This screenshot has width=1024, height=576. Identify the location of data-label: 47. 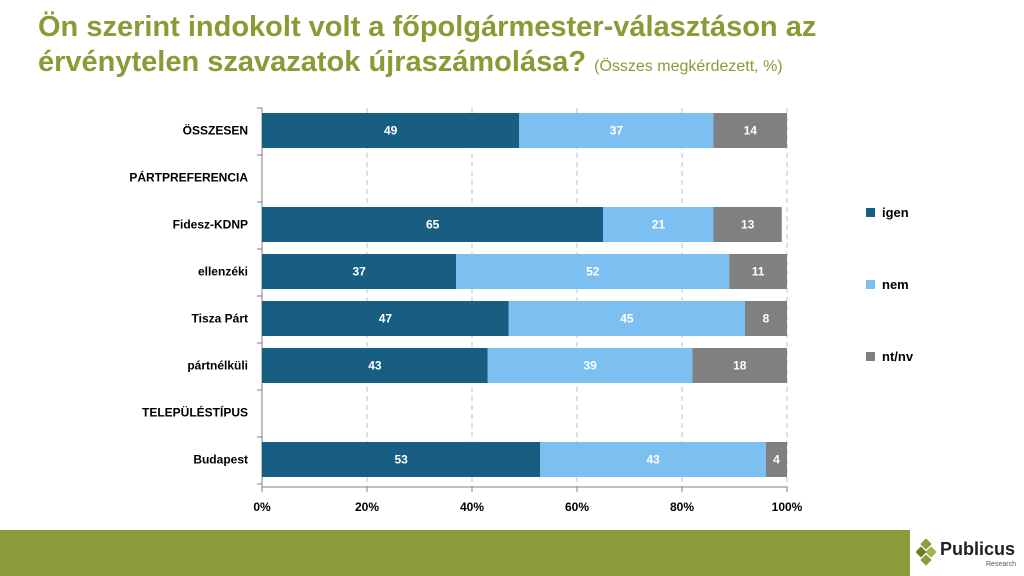
(386, 319).